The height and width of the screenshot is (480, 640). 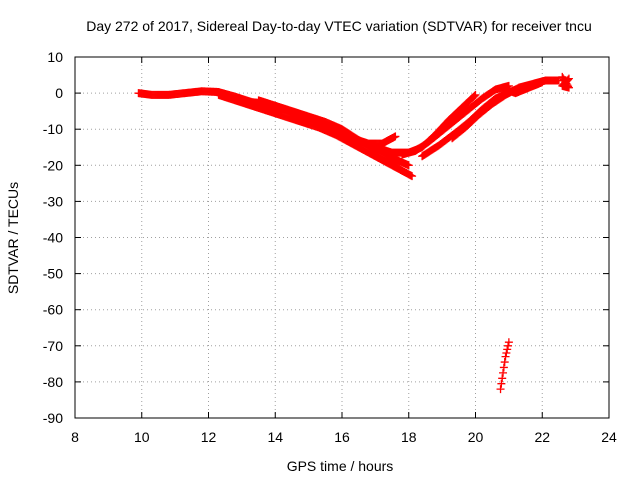 I want to click on y-tick-label: -70, so click(x=53, y=346).